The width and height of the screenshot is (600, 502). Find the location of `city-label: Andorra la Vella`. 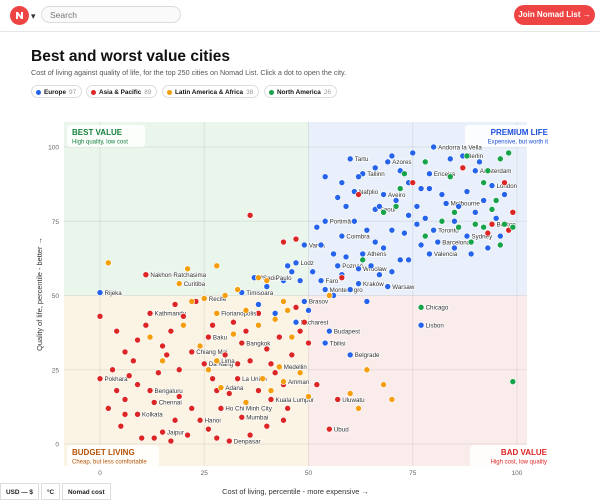

city-label: Andorra la Vella is located at coordinates (460, 148).